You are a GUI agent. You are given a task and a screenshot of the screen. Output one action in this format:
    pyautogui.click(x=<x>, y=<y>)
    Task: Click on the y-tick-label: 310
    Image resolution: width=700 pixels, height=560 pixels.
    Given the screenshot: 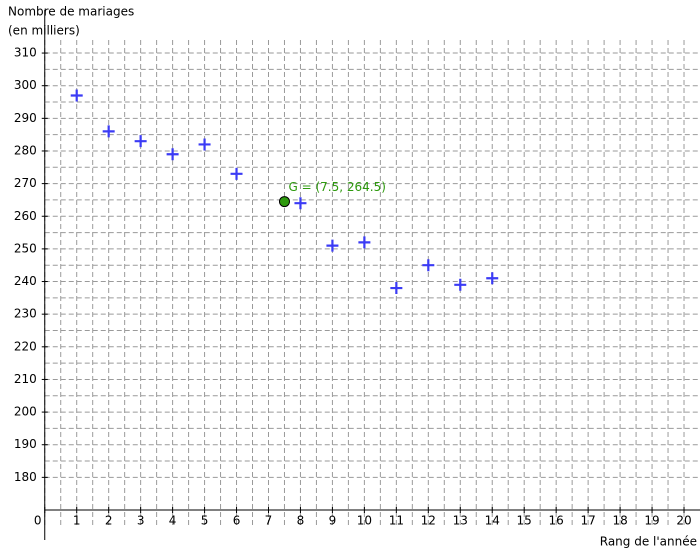 What is the action you would take?
    pyautogui.click(x=25, y=53)
    